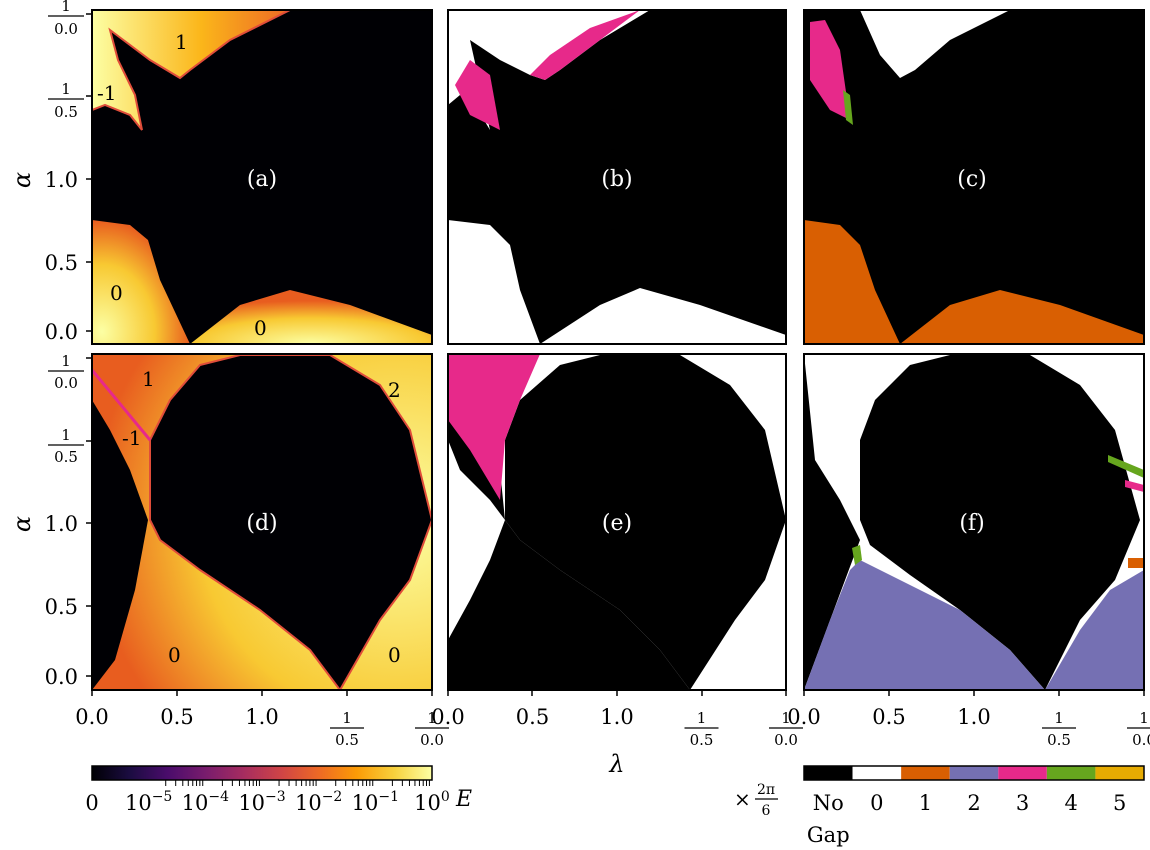  I want to click on panel-c-top-white, so click(907, 44).